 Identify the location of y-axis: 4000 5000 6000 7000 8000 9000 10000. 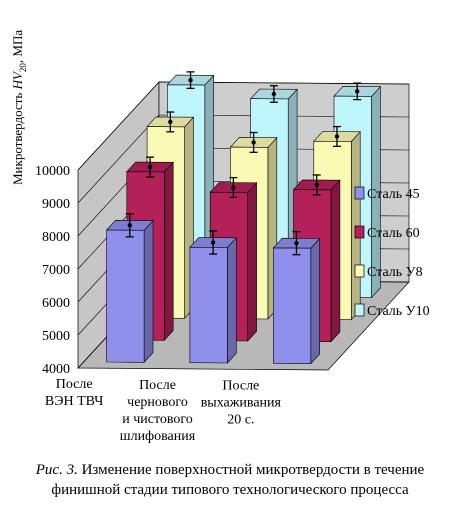
(52, 270).